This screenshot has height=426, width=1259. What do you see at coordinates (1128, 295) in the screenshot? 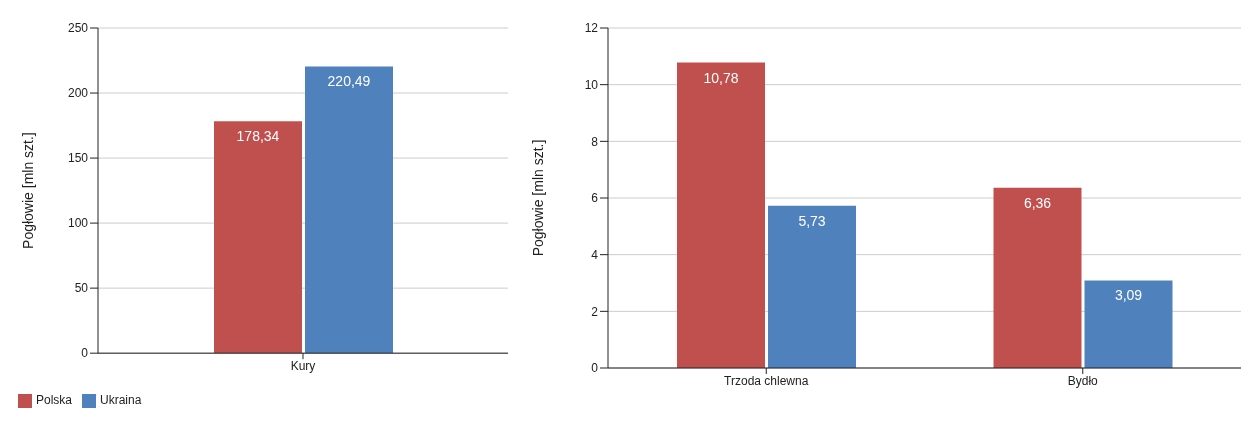
I see `data-label: 3,09` at bounding box center [1128, 295].